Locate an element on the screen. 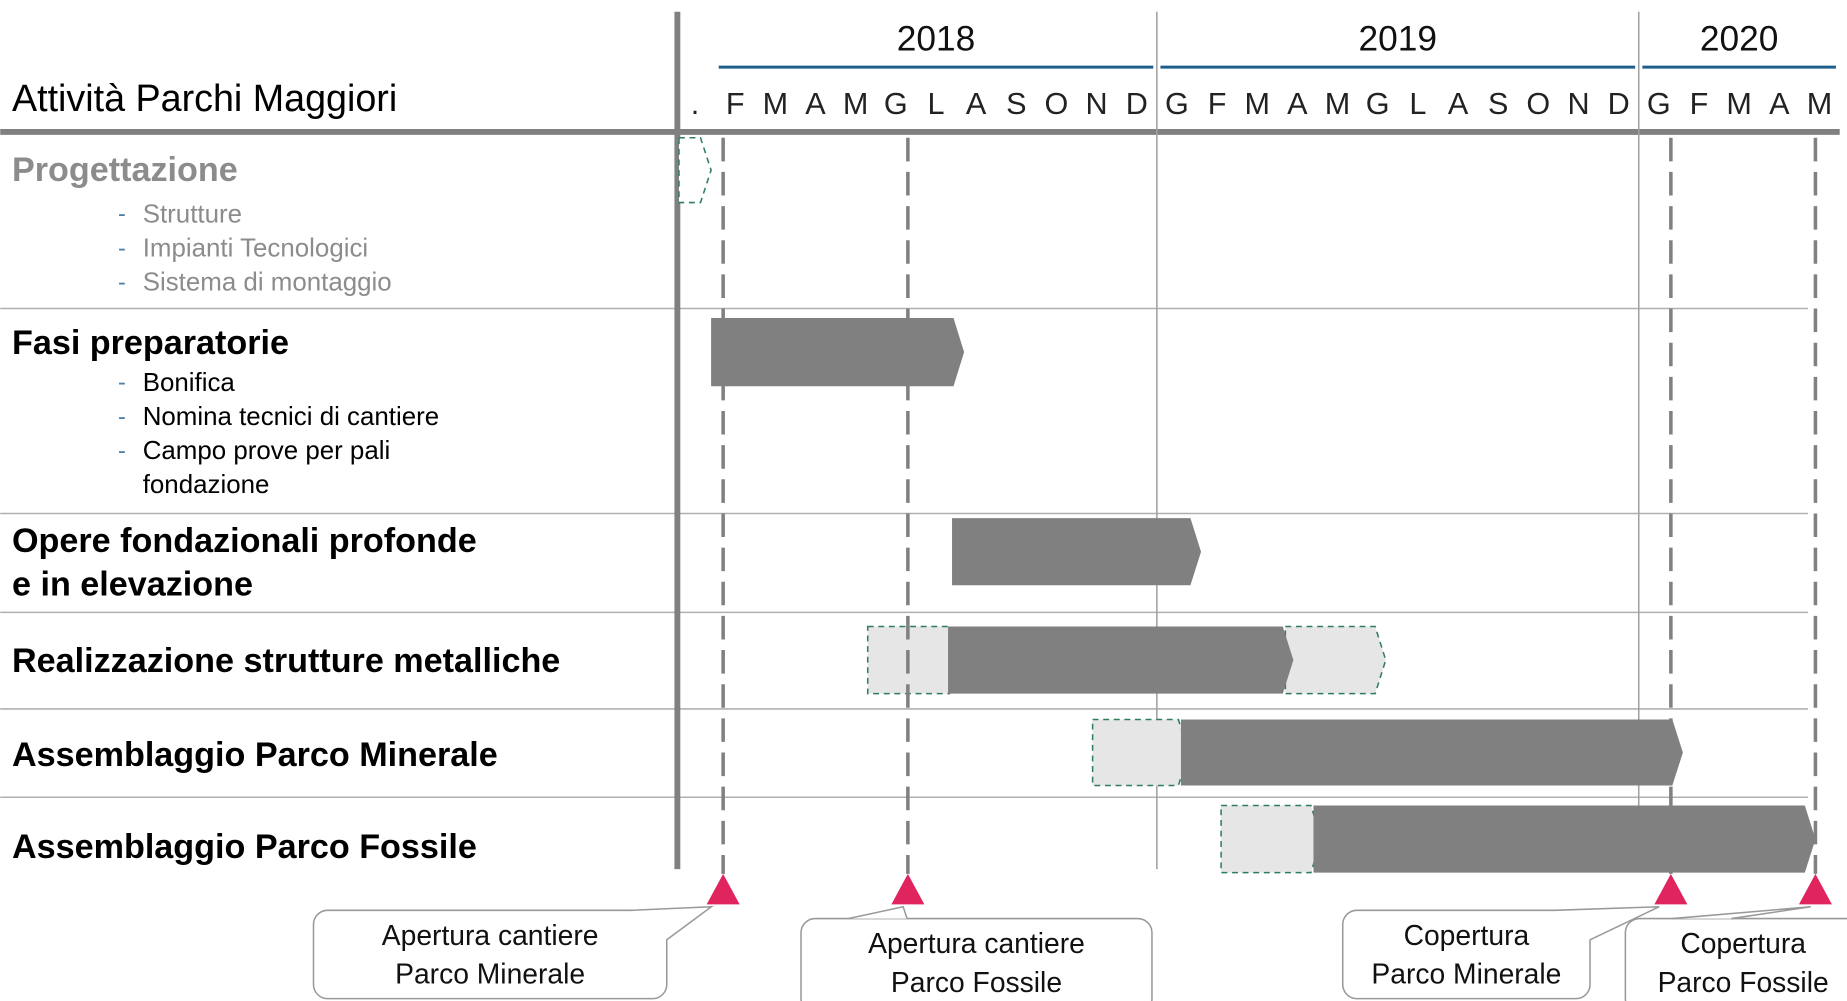 The image size is (1847, 1001). task-title: Fasi preparatorie is located at coordinates (150, 343).